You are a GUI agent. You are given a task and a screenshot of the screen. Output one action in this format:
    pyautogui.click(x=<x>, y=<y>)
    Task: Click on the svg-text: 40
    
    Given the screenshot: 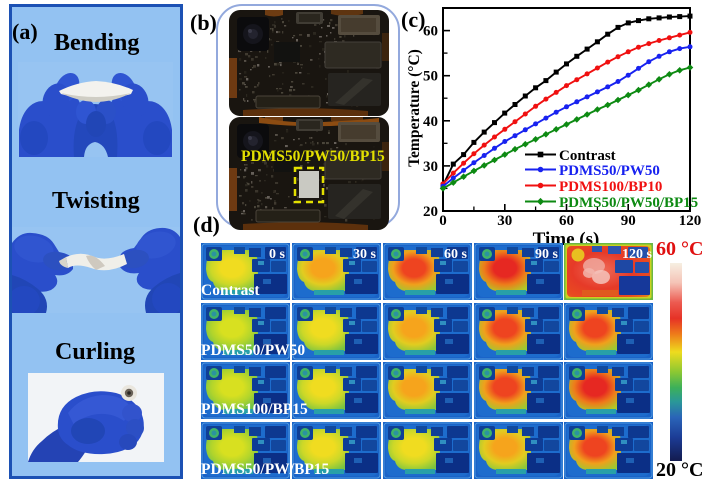 What is the action you would take?
    pyautogui.click(x=430, y=122)
    